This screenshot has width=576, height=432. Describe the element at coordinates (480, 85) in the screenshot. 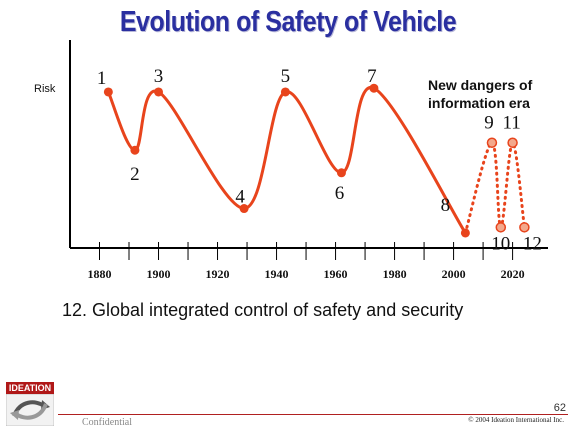

I see `annotation-line-1: New dangers of` at that location.